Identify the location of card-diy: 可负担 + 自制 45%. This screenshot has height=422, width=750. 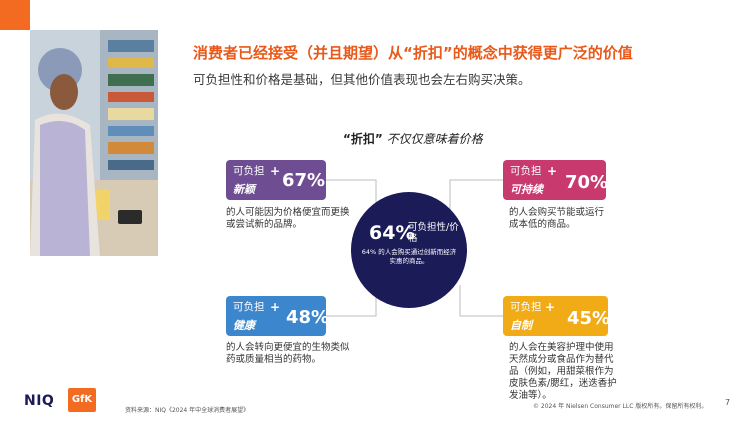
(557, 316).